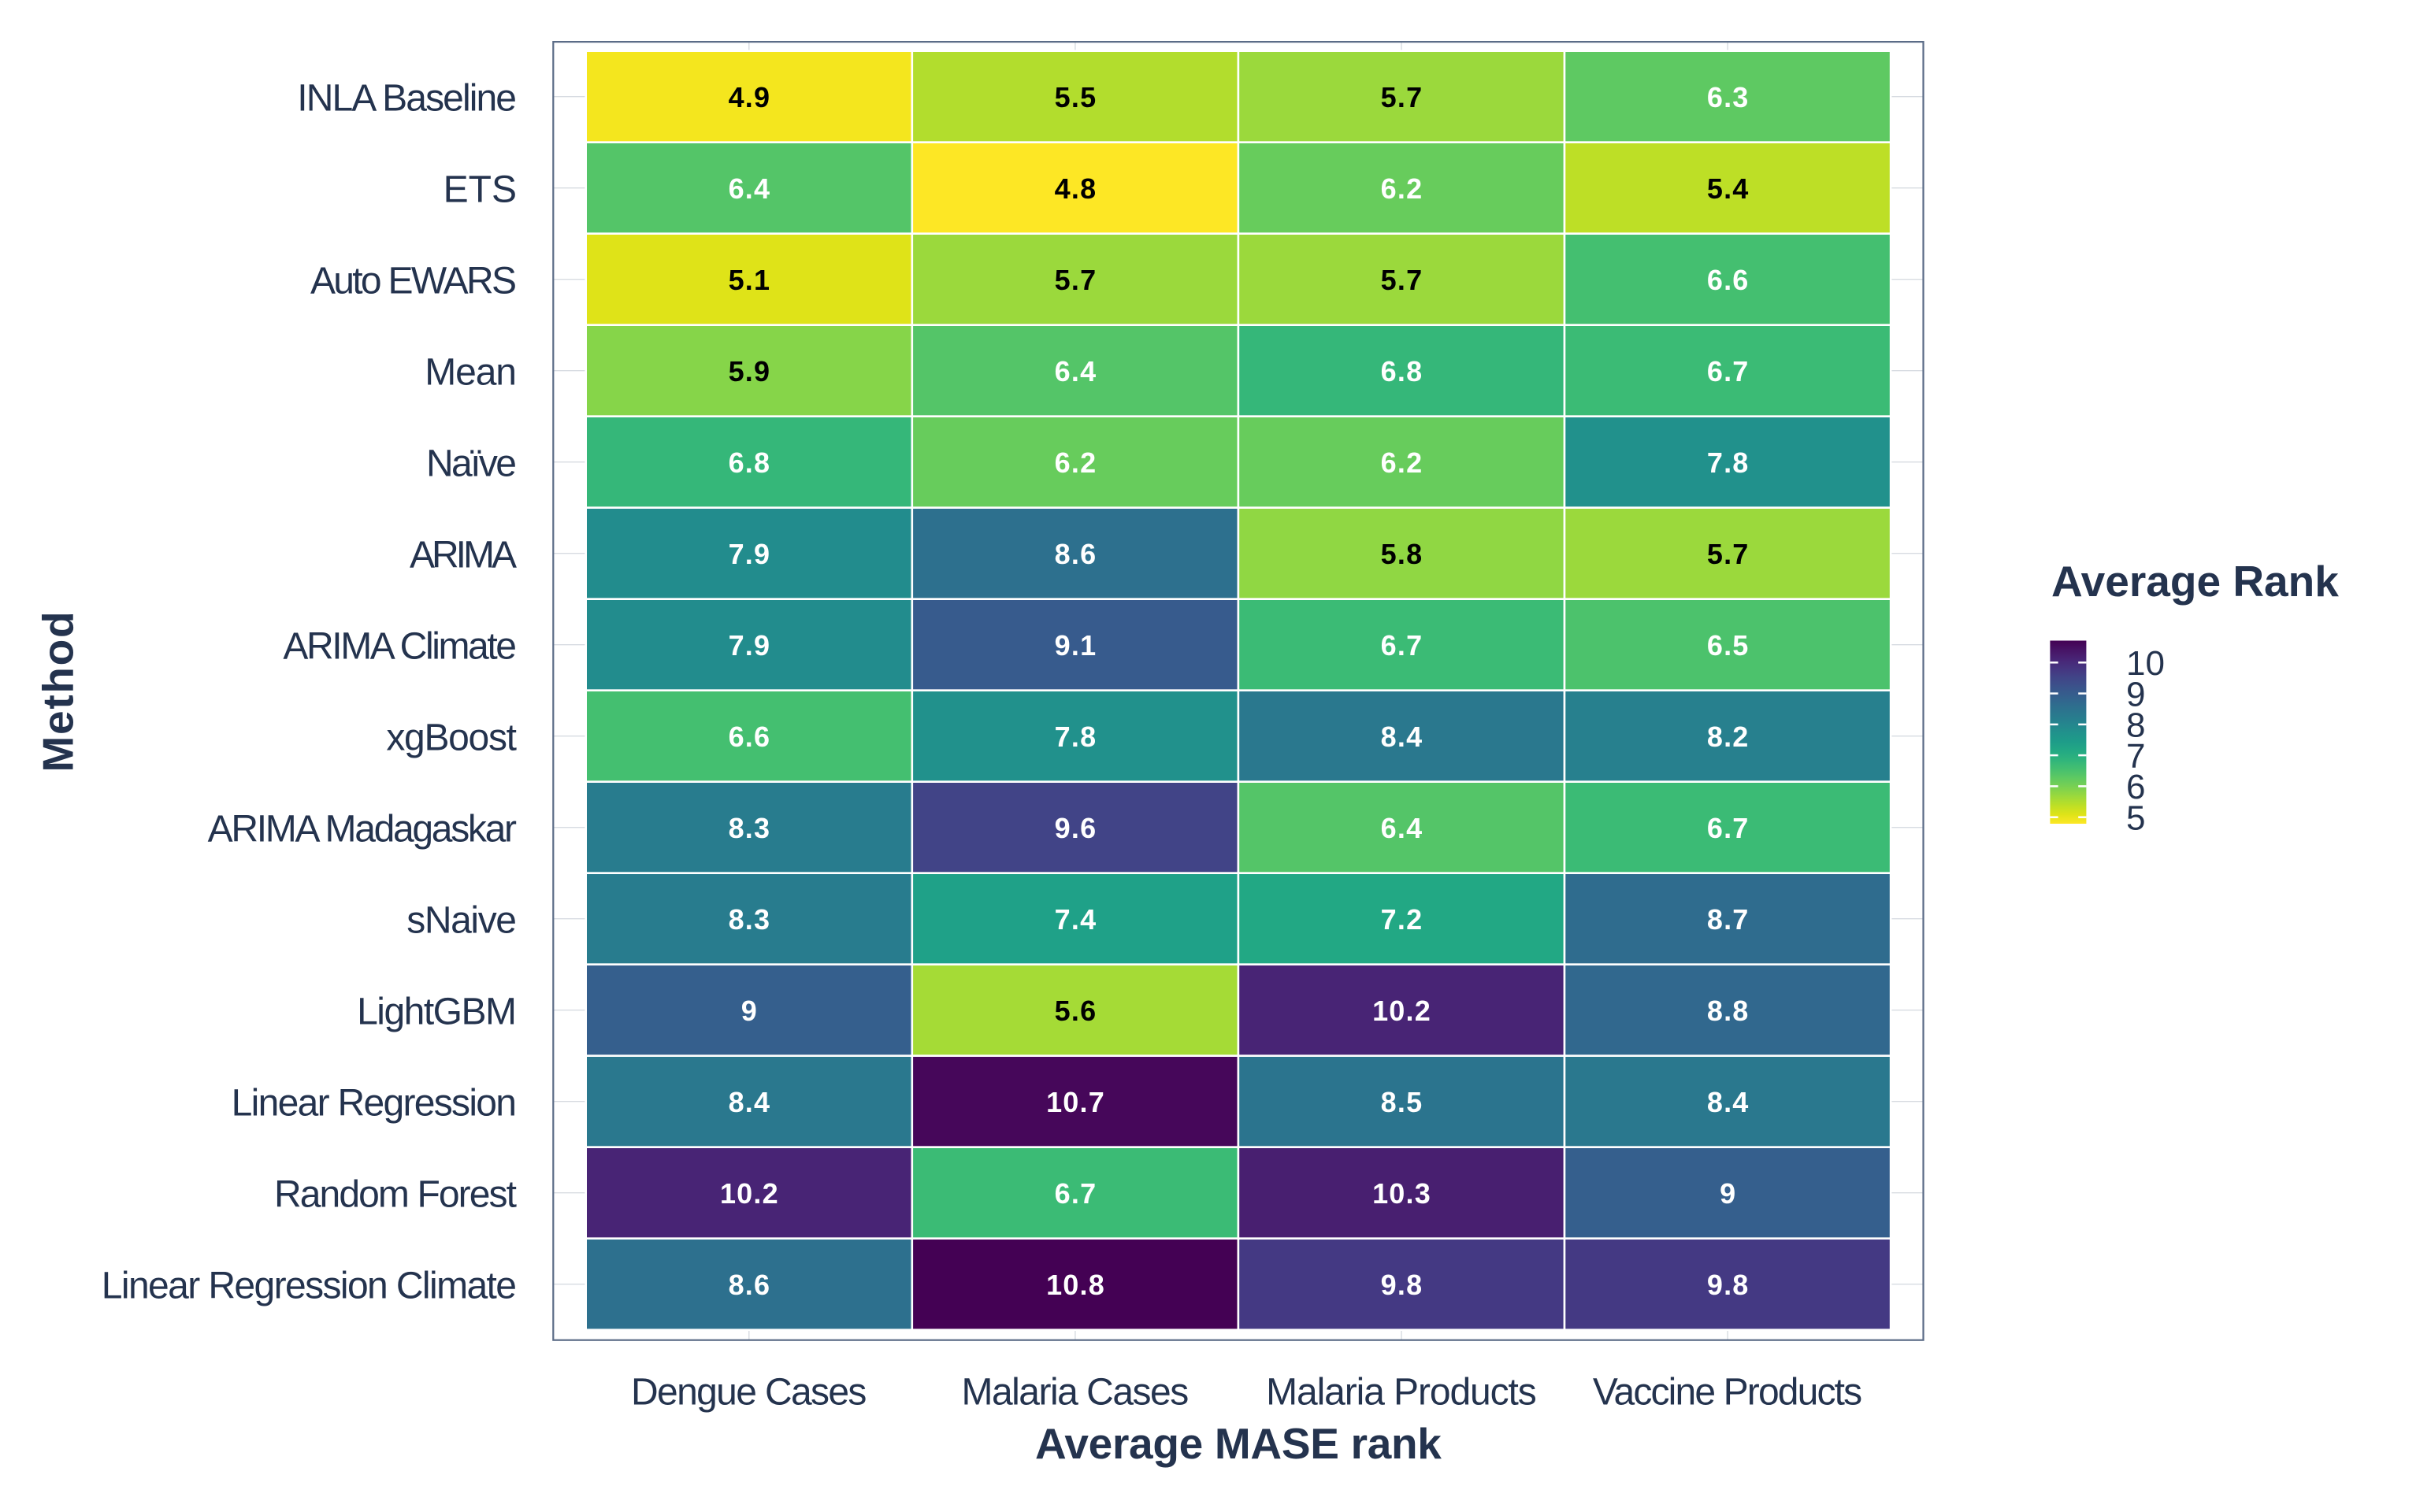 The height and width of the screenshot is (1512, 2420). I want to click on svg-text: Average Rank, so click(2195, 581).